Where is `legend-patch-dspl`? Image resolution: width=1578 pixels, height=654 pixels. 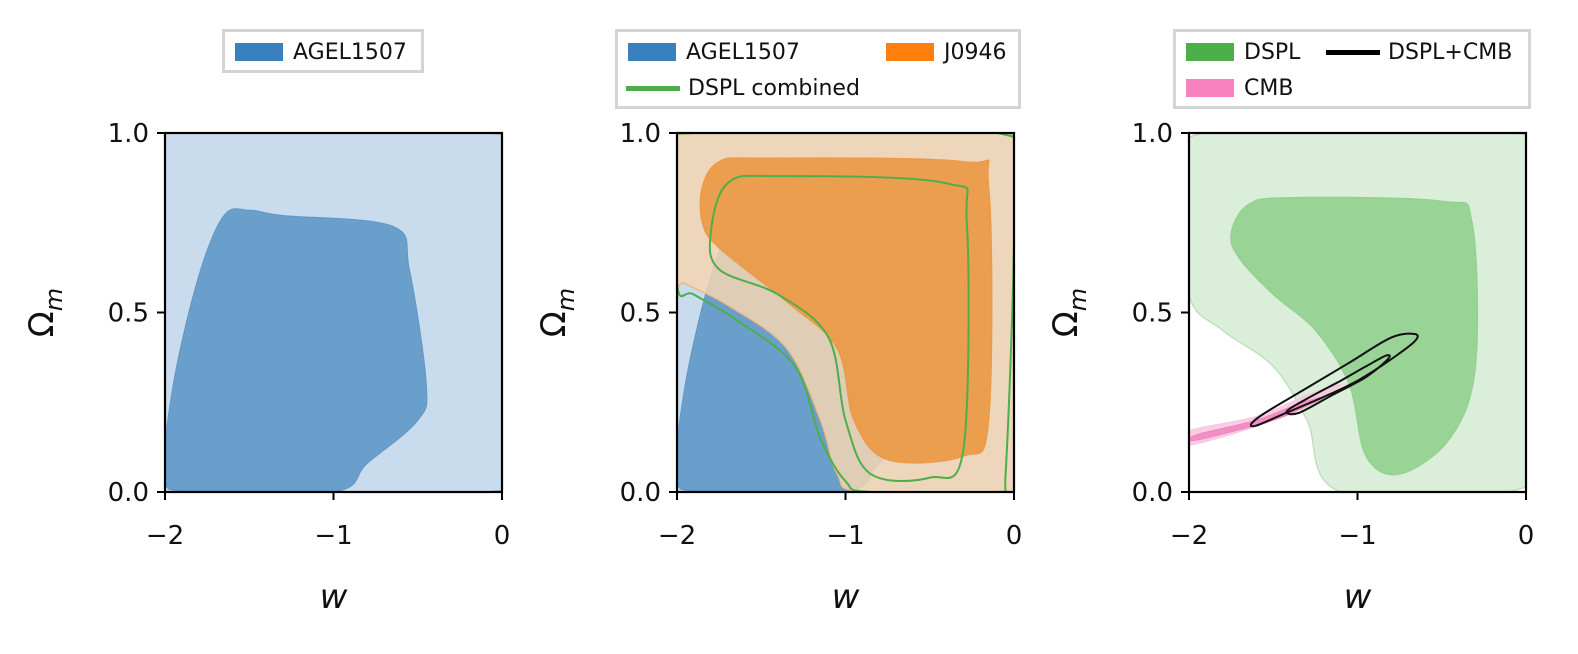
legend-patch-dspl is located at coordinates (1210, 52).